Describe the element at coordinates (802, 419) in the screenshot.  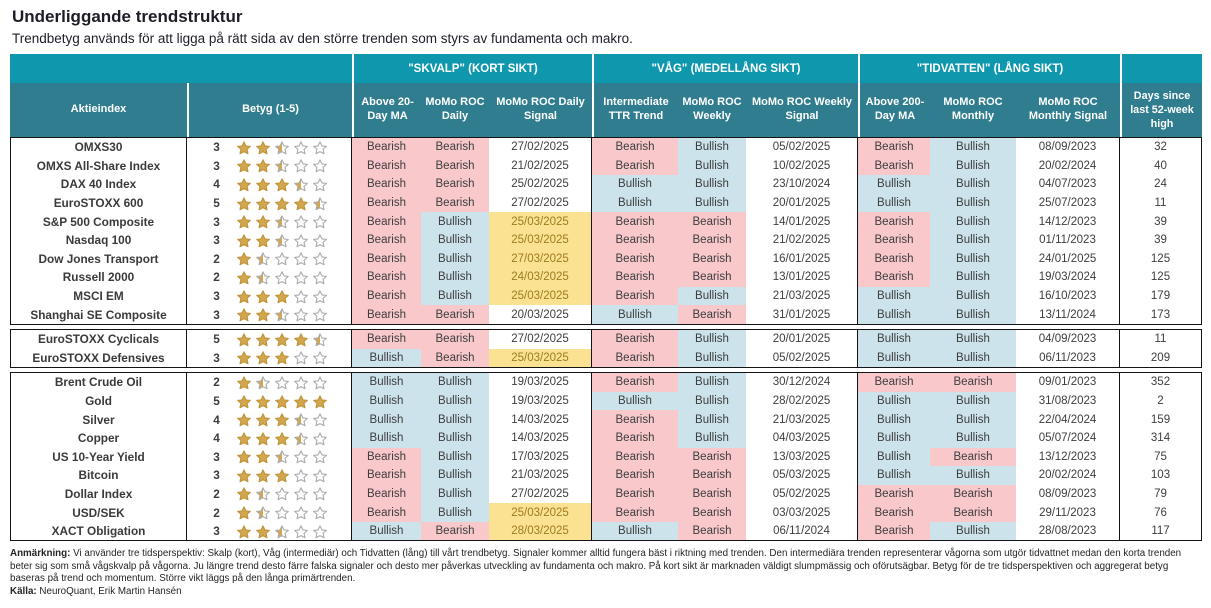
I see `trend-cell: 21/03/2025` at that location.